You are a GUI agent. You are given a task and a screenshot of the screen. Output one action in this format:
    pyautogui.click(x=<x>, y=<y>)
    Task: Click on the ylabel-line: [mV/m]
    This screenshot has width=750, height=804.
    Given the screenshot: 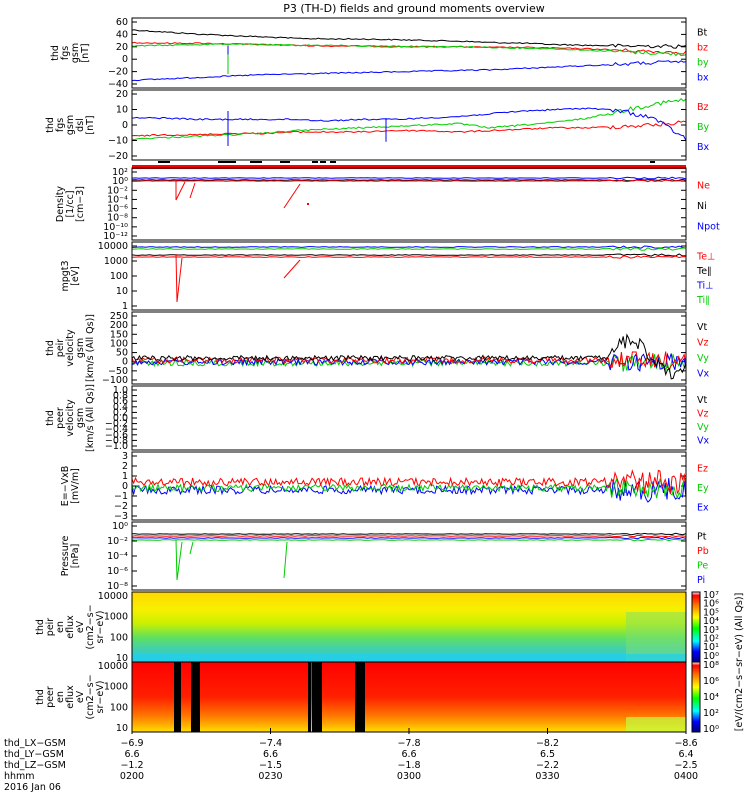 What is the action you would take?
    pyautogui.click(x=75, y=486)
    